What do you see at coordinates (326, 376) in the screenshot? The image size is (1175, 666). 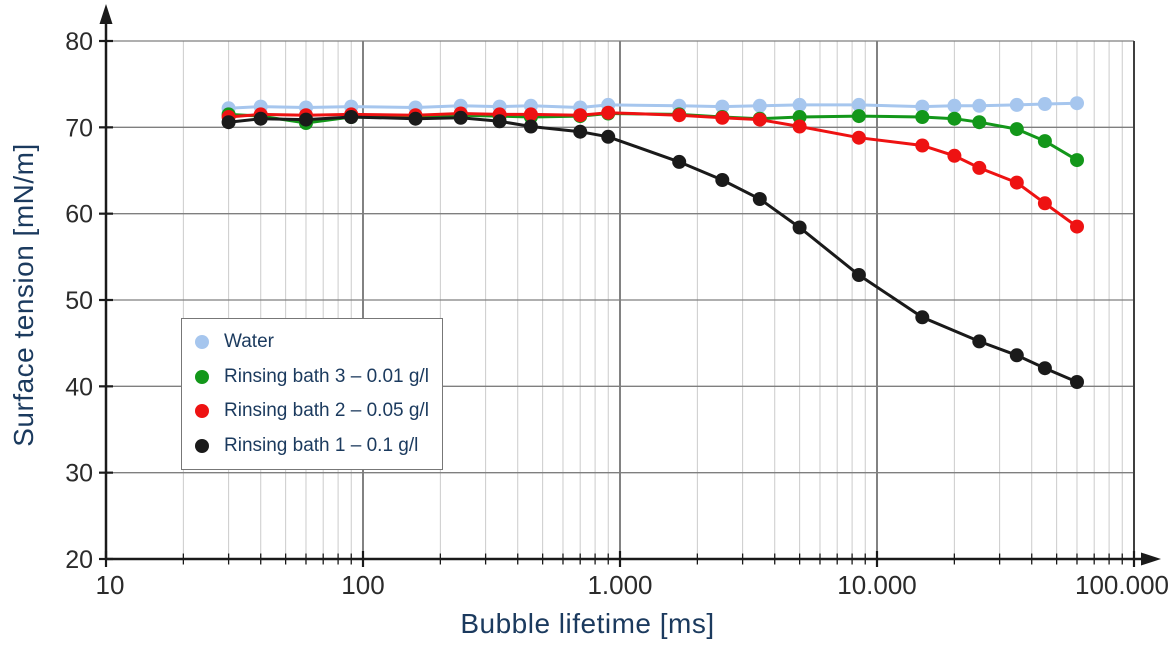 I see `legend-label: Rinsing bath 3 – 0.01 g/l` at bounding box center [326, 376].